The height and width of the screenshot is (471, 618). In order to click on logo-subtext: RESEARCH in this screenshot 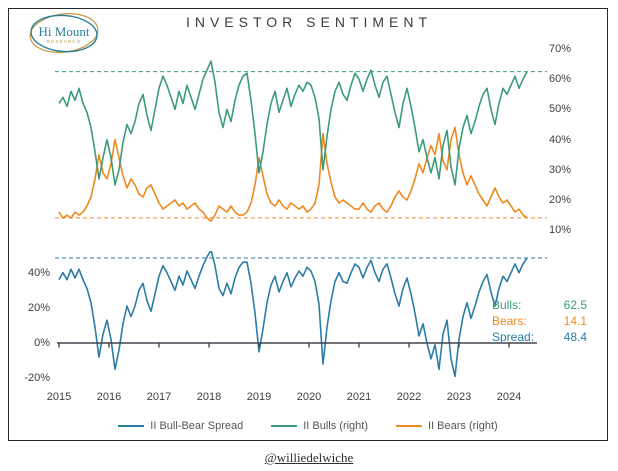, I will do `click(64, 41)`.